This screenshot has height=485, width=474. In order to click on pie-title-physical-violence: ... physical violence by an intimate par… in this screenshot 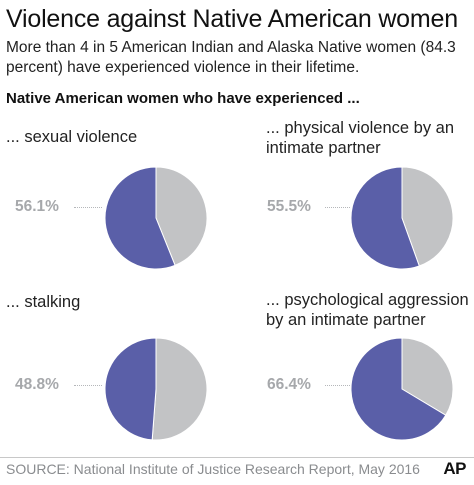, I will do `click(360, 138)`.